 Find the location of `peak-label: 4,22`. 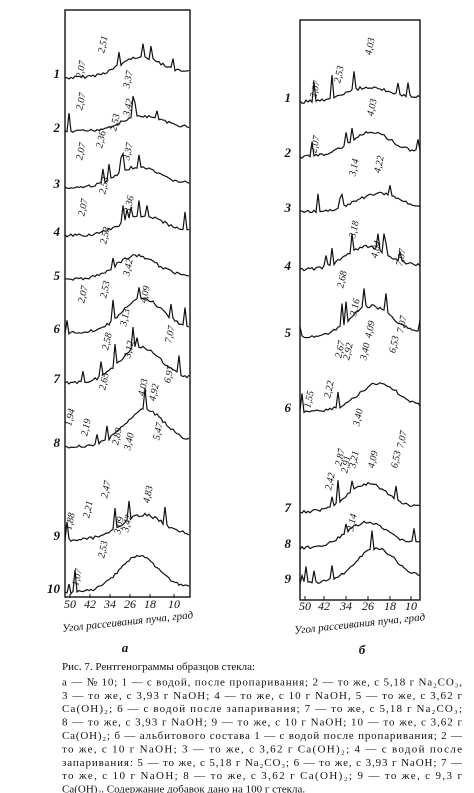

peak-label: 4,22 is located at coordinates (379, 164).